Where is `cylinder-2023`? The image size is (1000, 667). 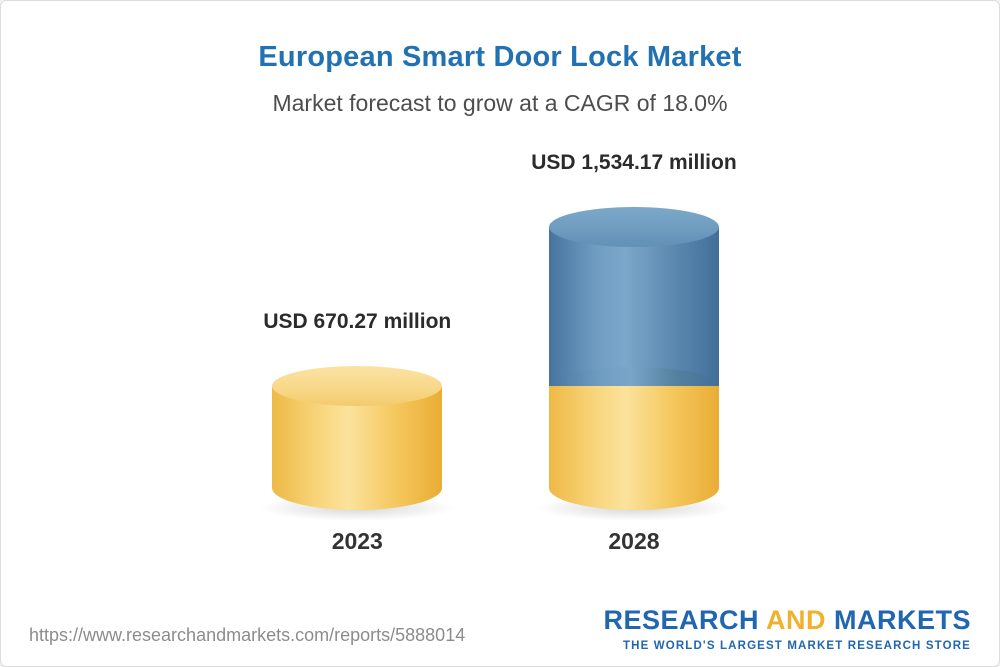
cylinder-2023 is located at coordinates (357, 444).